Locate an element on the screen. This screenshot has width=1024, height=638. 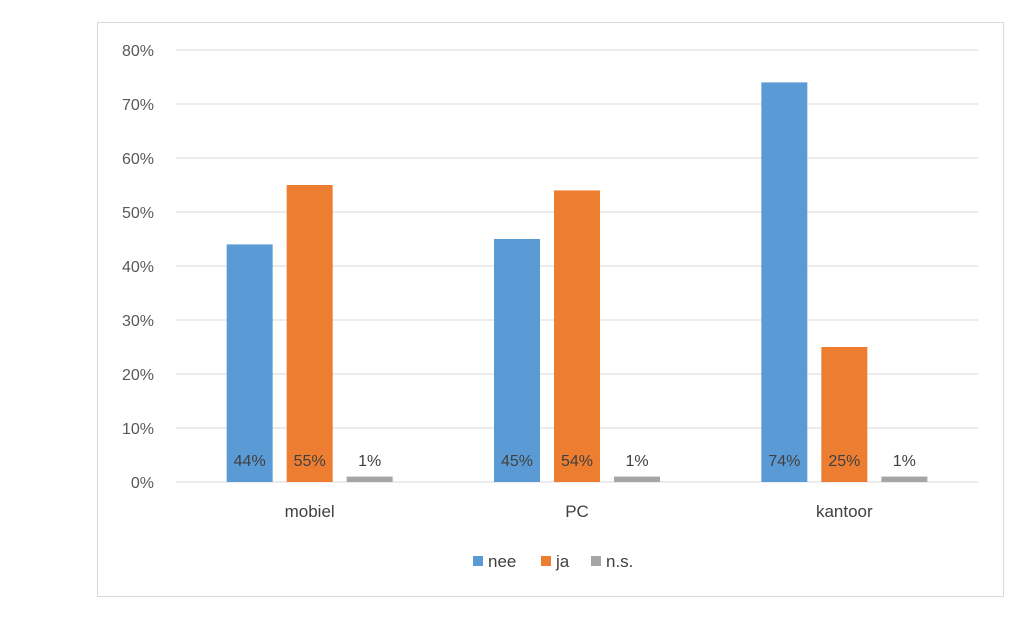
data-label: 54% is located at coordinates (577, 461).